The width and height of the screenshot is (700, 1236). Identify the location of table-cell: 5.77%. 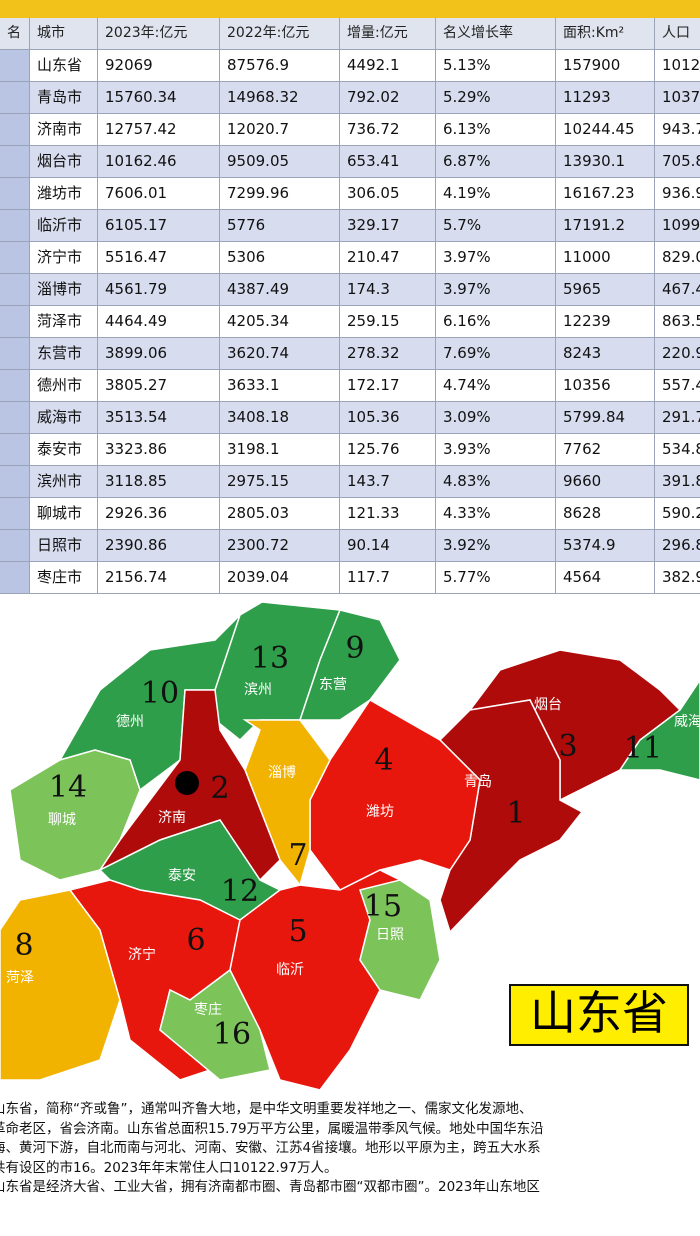
(496, 578).